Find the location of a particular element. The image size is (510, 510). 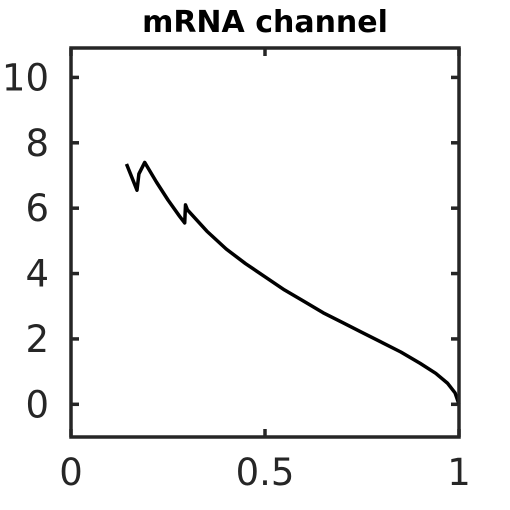

x-tick-label: 0.5 is located at coordinates (265, 472).